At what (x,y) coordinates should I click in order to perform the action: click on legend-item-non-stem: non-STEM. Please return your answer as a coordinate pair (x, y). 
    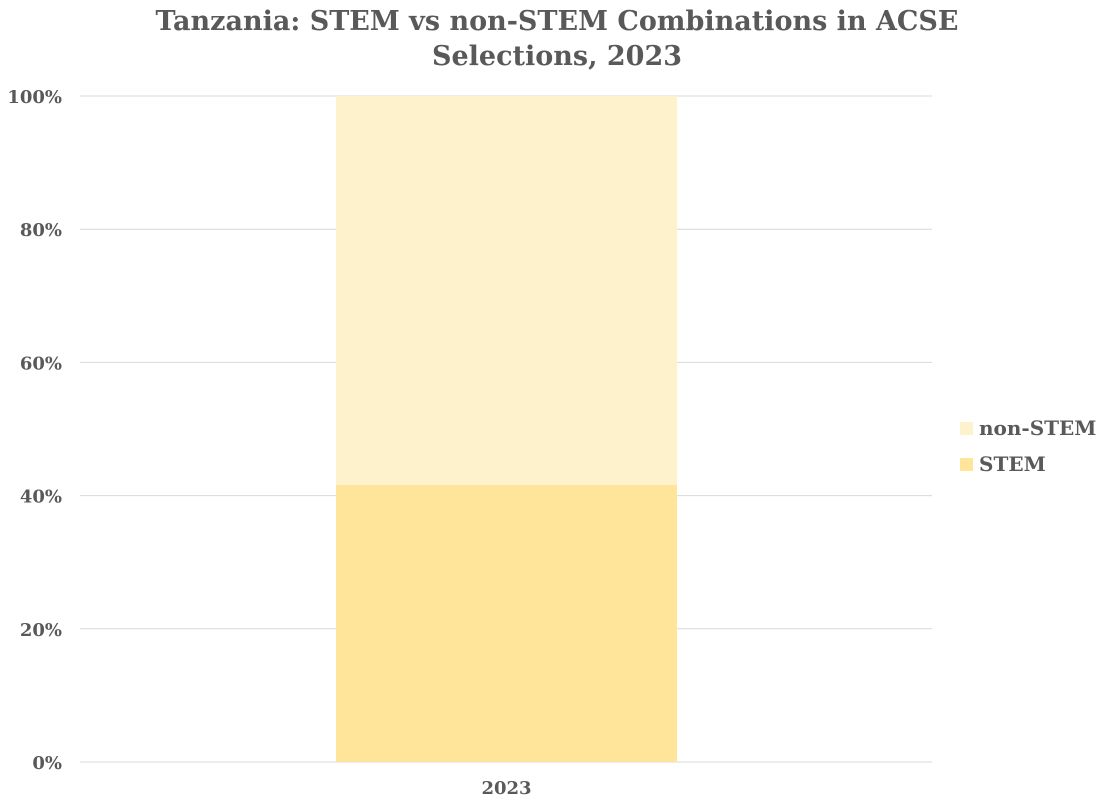
    Looking at the image, I should click on (1028, 428).